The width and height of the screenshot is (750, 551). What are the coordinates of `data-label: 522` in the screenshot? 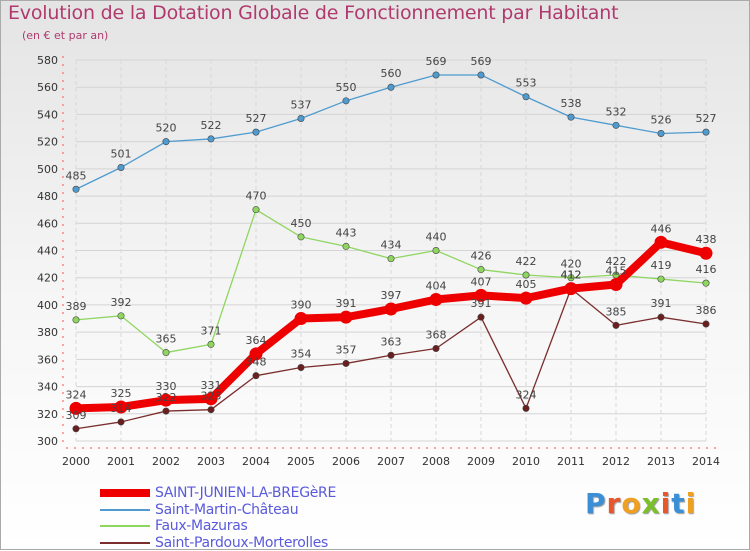 It's located at (211, 125).